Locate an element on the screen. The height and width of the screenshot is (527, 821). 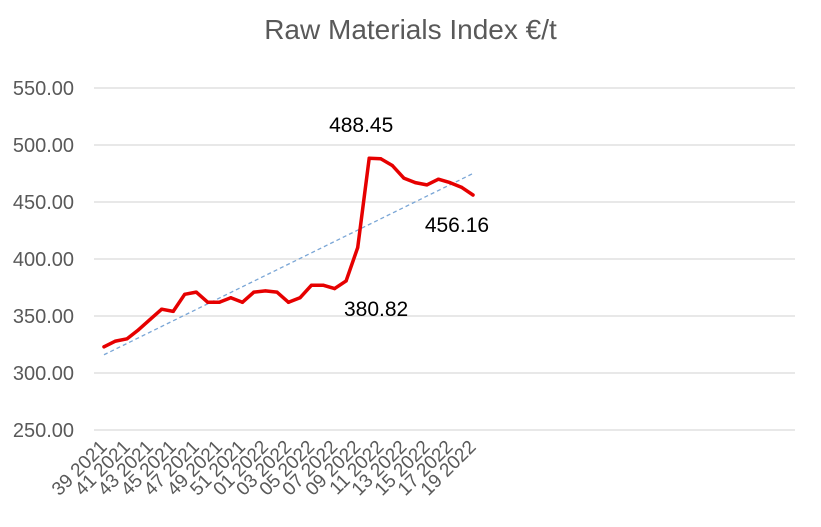
data-label: 488.45 is located at coordinates (361, 125).